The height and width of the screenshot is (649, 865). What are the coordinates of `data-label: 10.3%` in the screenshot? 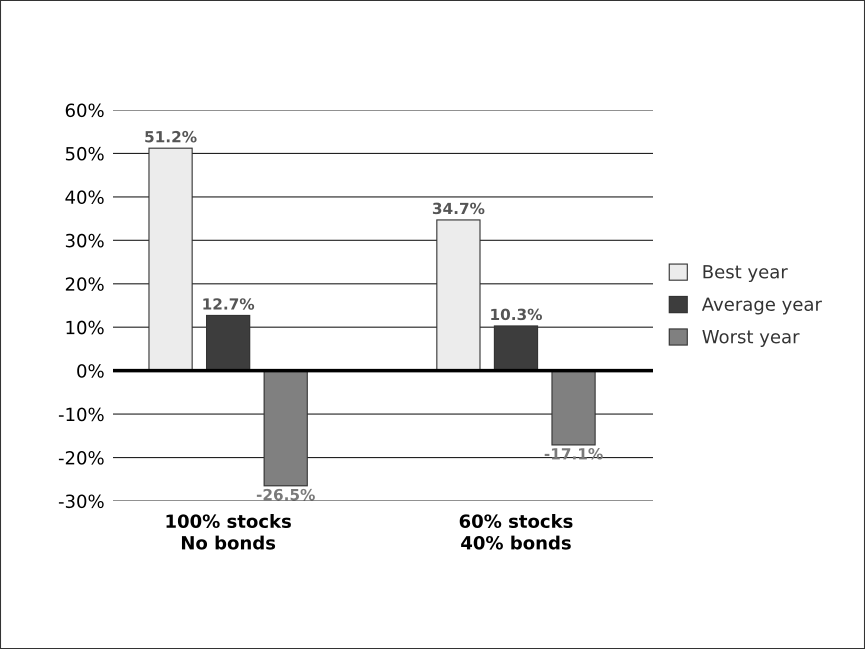 It's located at (516, 314).